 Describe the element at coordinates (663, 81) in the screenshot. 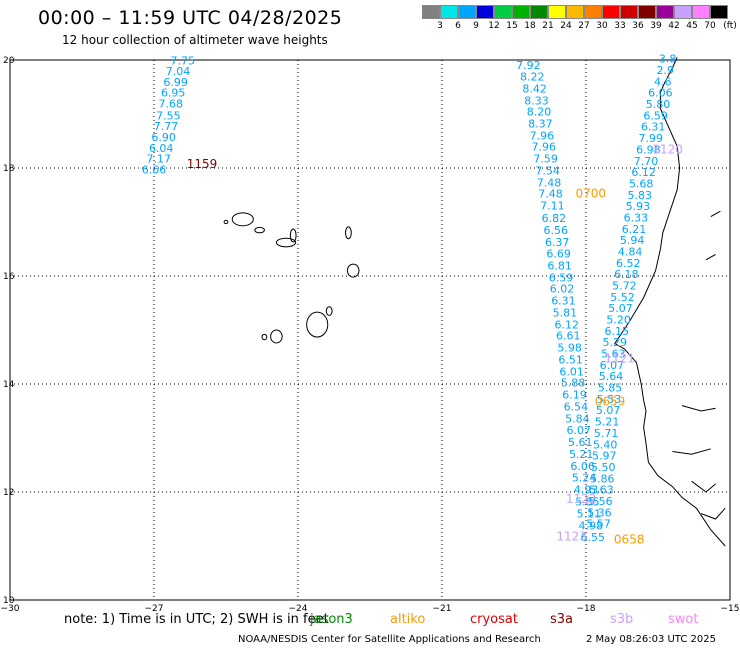

I see `wave-height-value: 4.6` at that location.